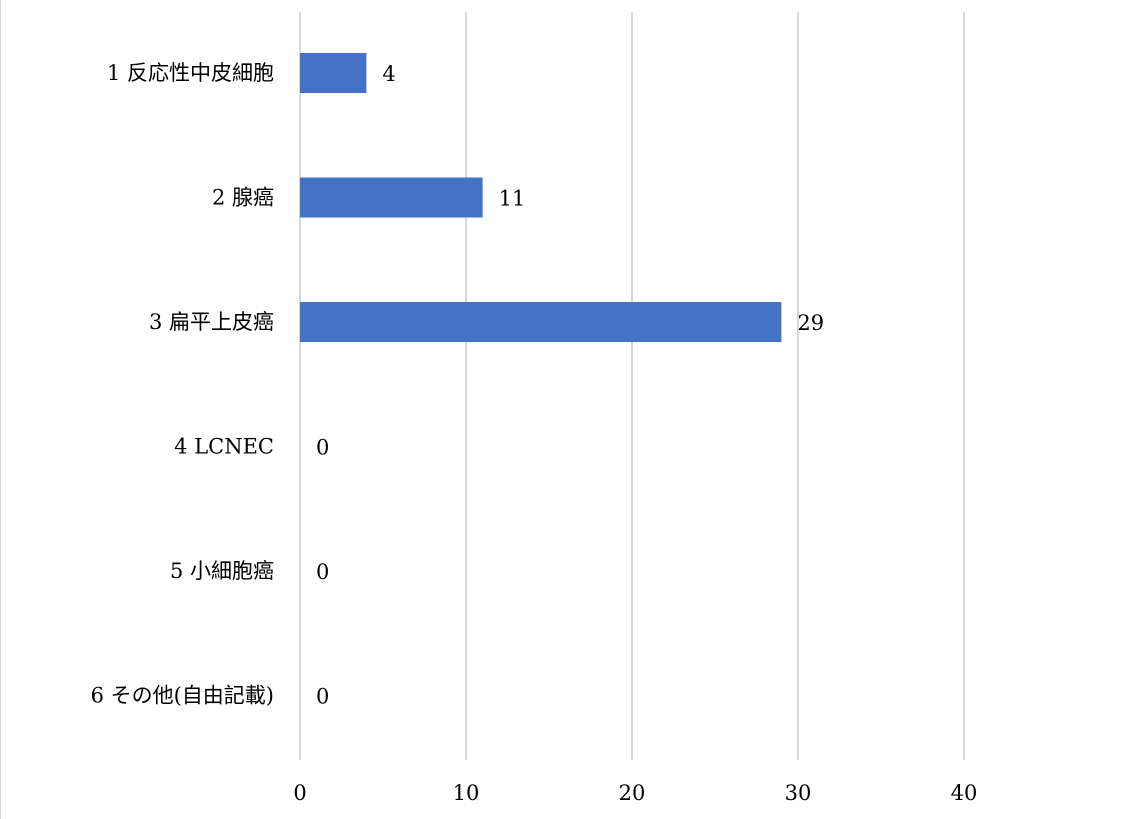  What do you see at coordinates (182, 696) in the screenshot?
I see `category-label: 6 その他(自由記載)` at bounding box center [182, 696].